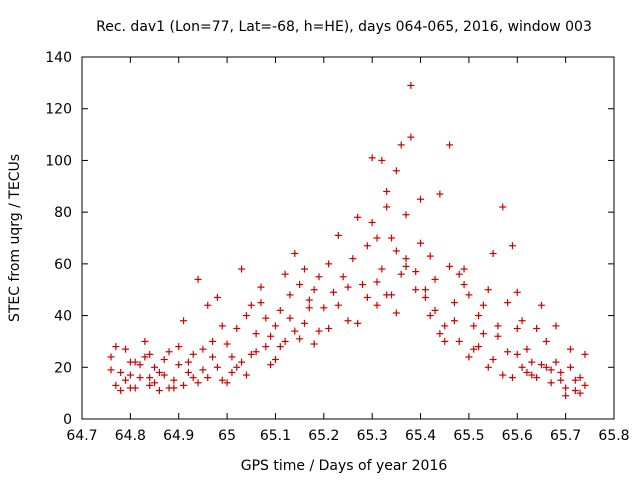 This screenshot has height=480, width=640. Describe the element at coordinates (58, 58) in the screenshot. I see `y-tick-label: 140` at that location.